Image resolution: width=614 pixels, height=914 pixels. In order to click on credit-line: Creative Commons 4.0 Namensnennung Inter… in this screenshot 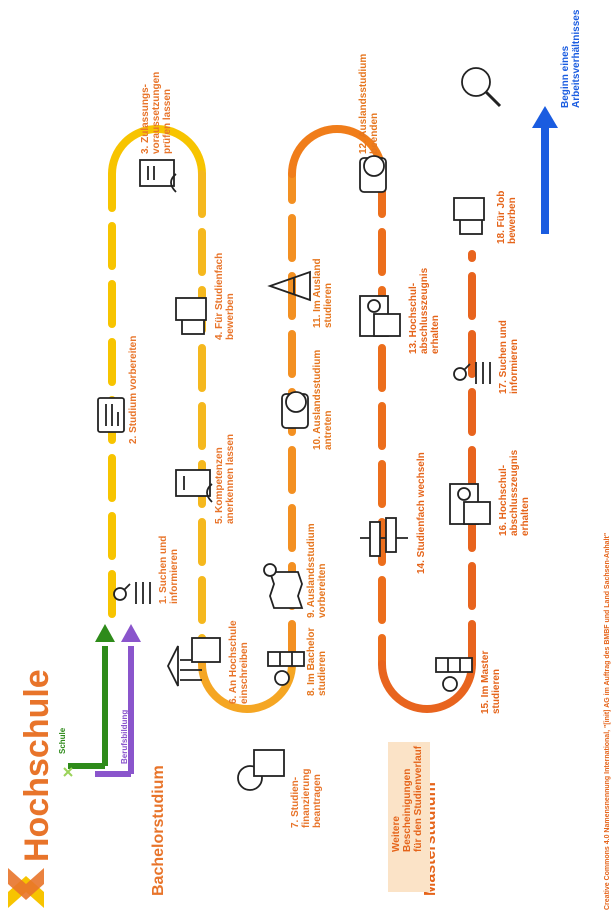, I will do `click(607, 721)`.